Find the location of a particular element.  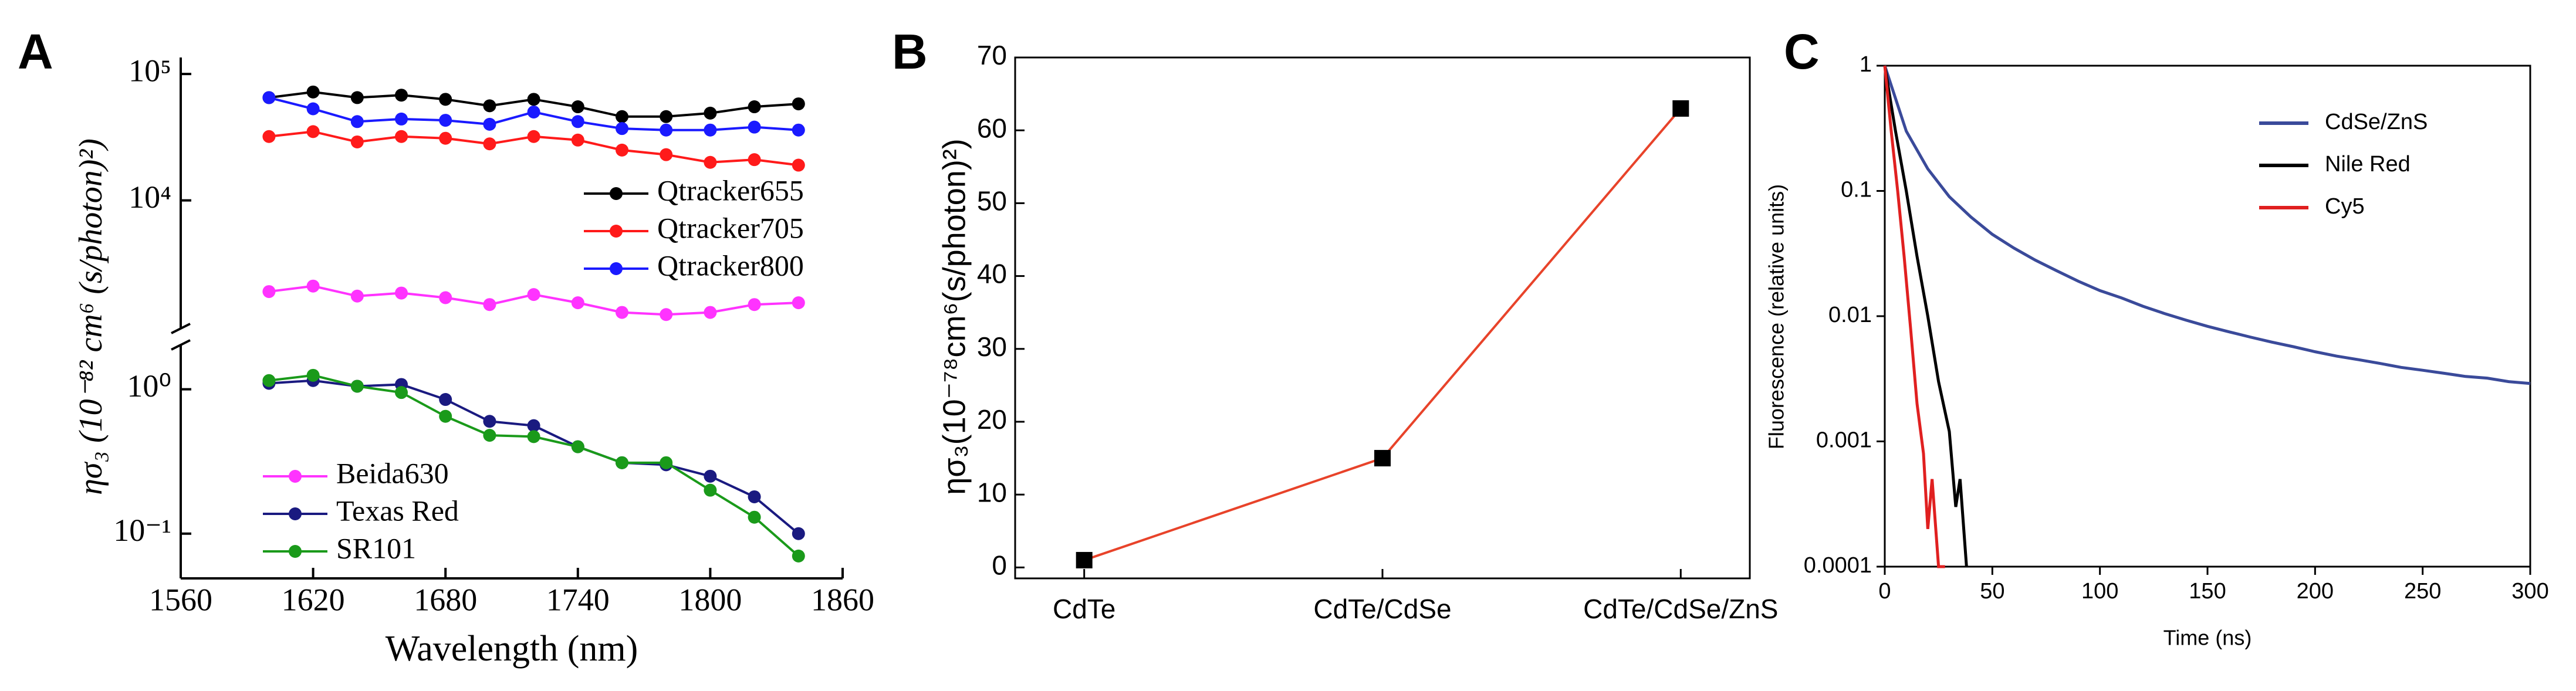

x-tick-label: CdTe is located at coordinates (1084, 609).